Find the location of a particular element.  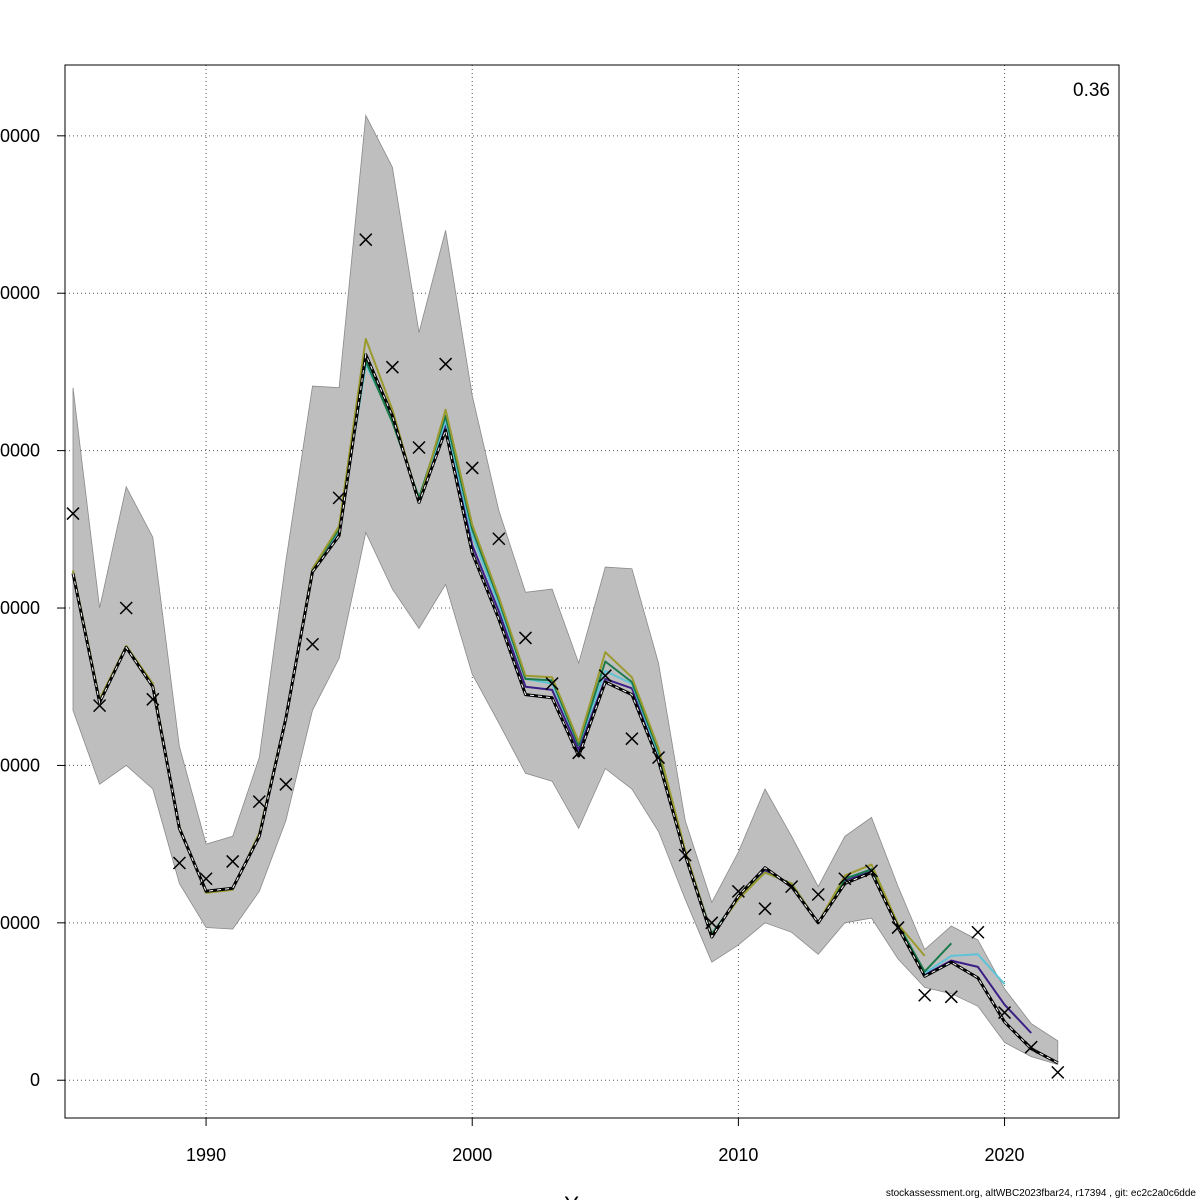

x-tick-label: 2010 is located at coordinates (738, 1155).